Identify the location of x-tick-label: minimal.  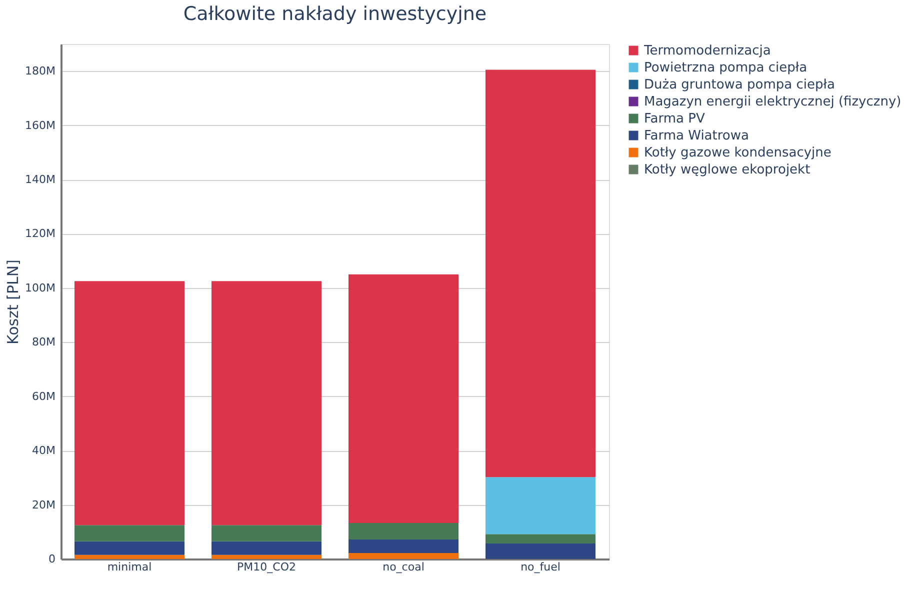
(129, 567).